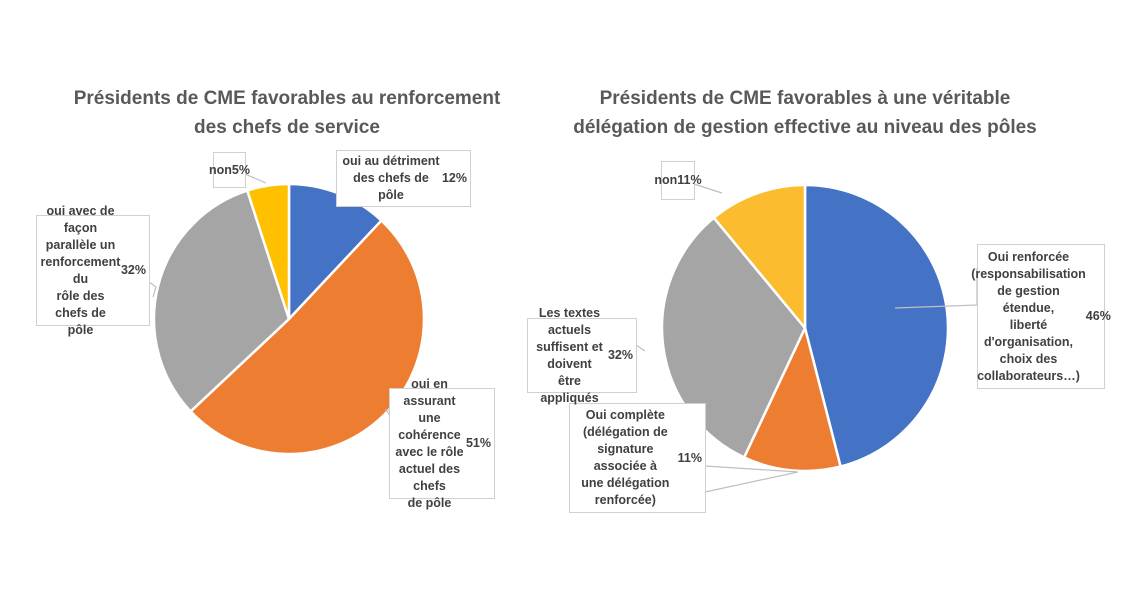 The width and height of the screenshot is (1131, 610). I want to click on pie-delegation-poles, so click(805, 328).